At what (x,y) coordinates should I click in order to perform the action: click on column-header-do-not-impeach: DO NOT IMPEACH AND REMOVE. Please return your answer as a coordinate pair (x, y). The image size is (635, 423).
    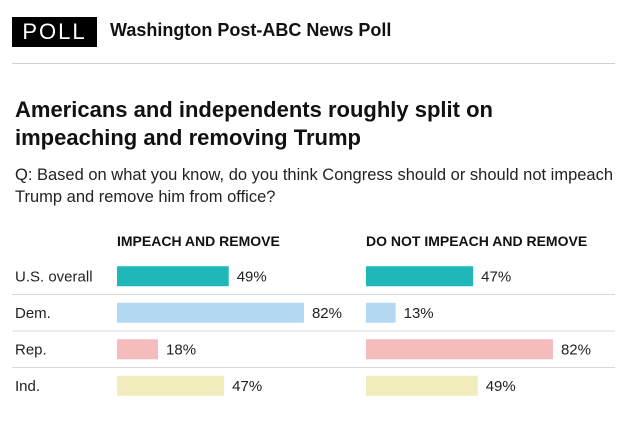
    Looking at the image, I should click on (476, 241).